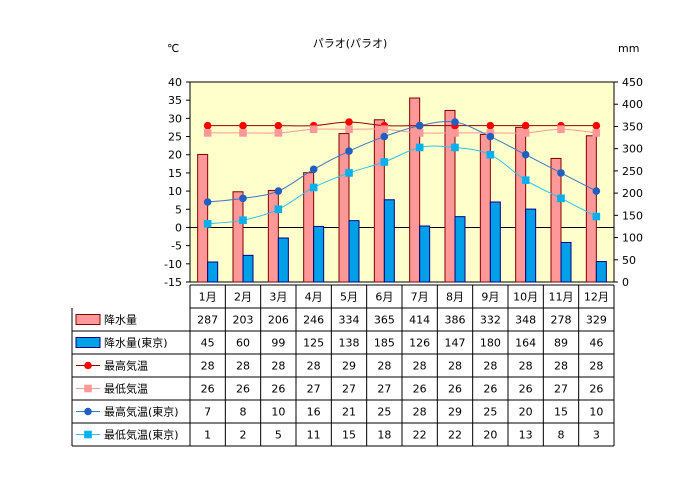 Image resolution: width=694 pixels, height=487 pixels. What do you see at coordinates (632, 104) in the screenshot?
I see `right-tick-label: 400` at bounding box center [632, 104].